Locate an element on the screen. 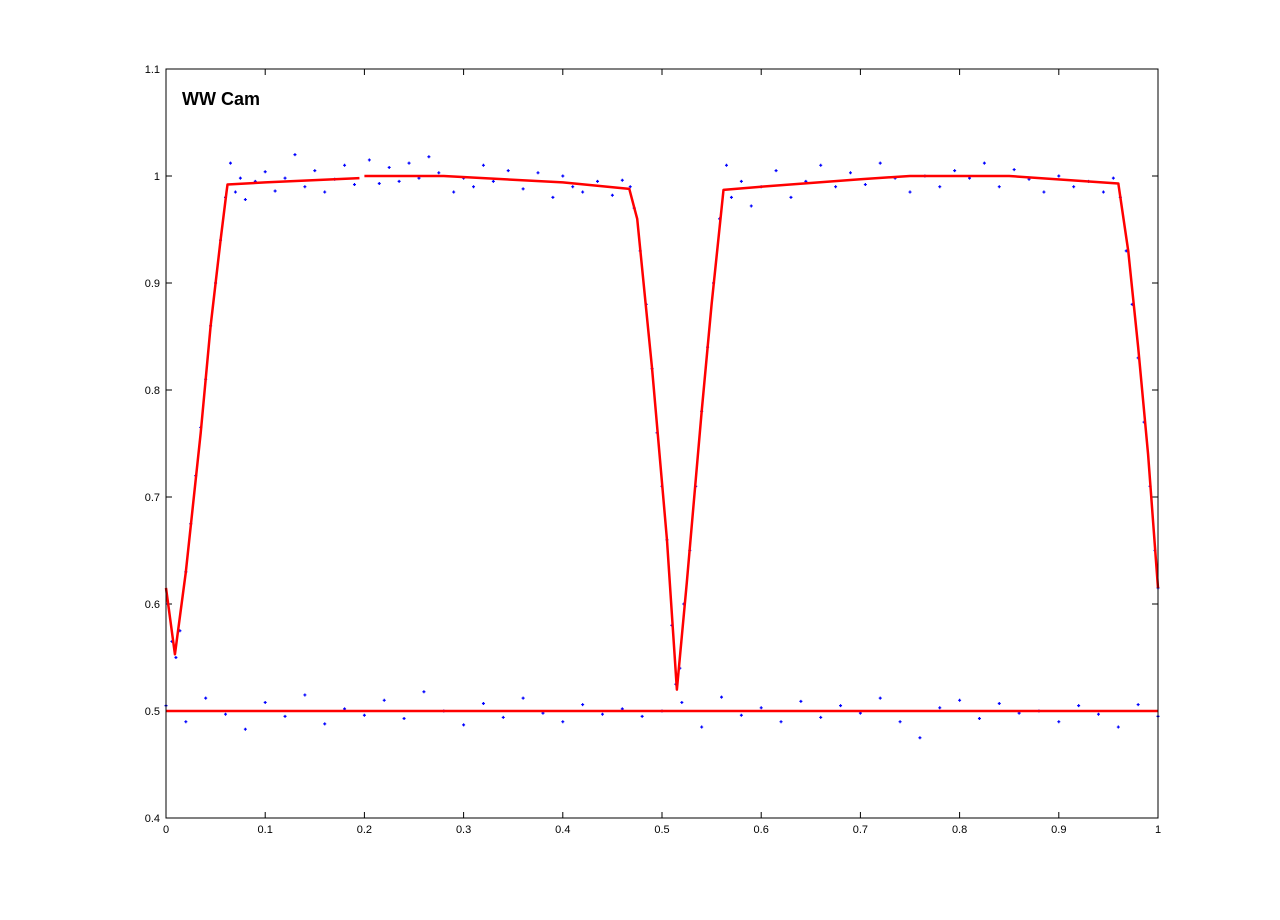  x-tick-label: 0.7 is located at coordinates (860, 830).